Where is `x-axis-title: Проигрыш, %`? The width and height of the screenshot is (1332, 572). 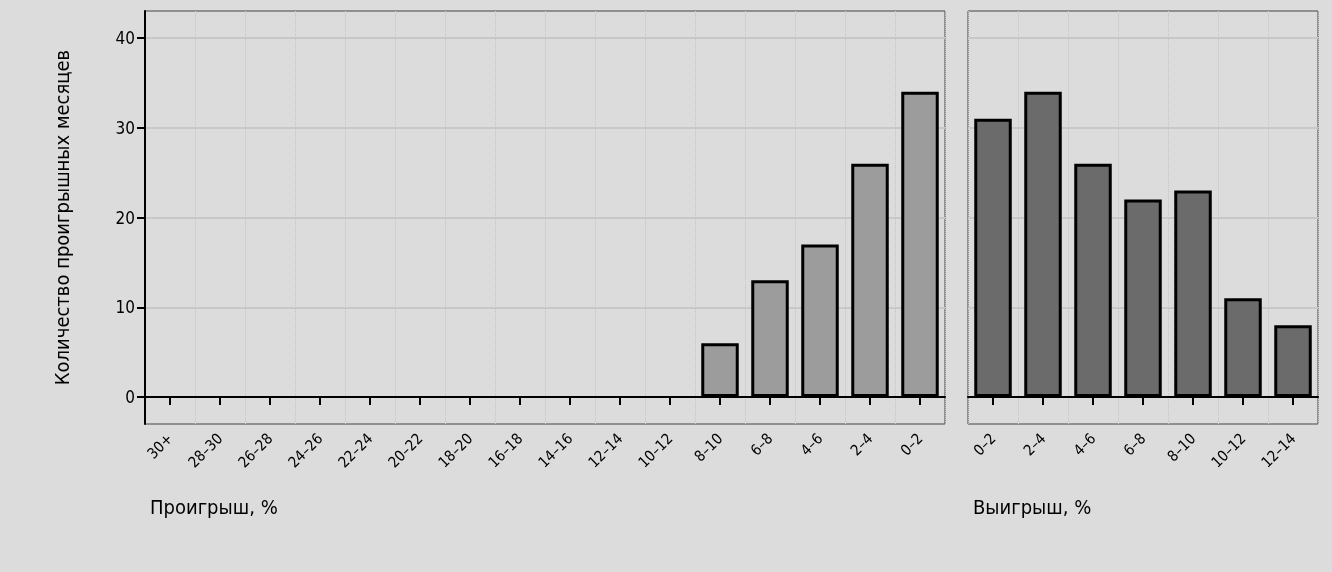
x-axis-title: Проигрыш, % is located at coordinates (214, 507).